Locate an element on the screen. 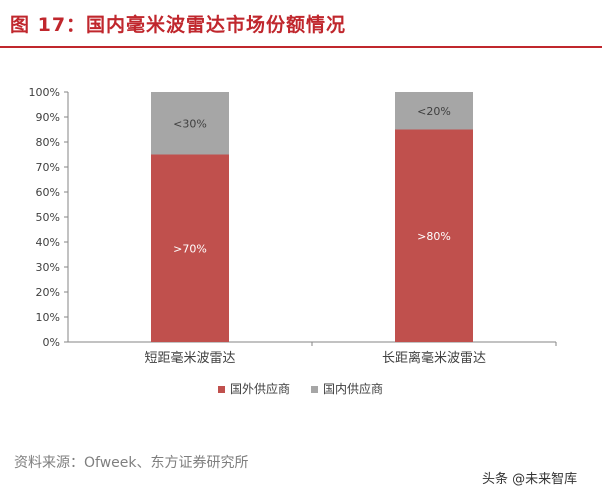 This screenshot has width=602, height=494. chart-data-labels: >70% <30% >80% <20% is located at coordinates (312, 180).